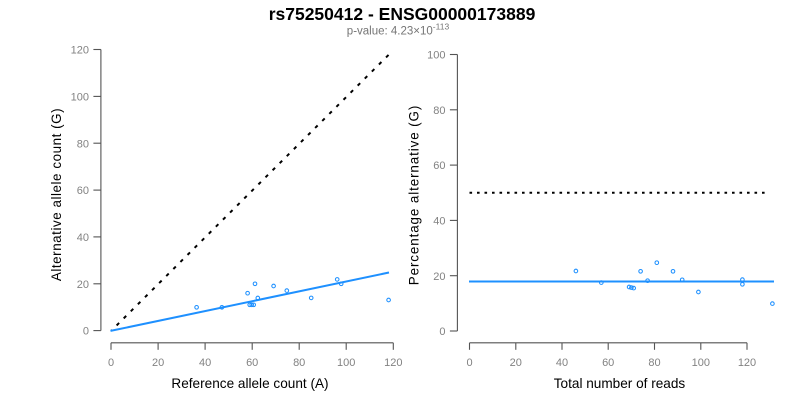 The width and height of the screenshot is (800, 405). Describe the element at coordinates (56, 194) in the screenshot. I see `svg-text: Alternative allele count (G)` at that location.